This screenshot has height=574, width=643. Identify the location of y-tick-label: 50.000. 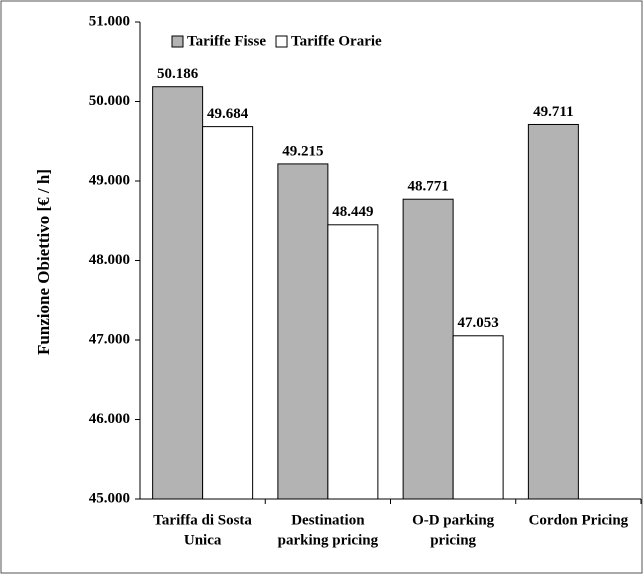
(109, 101).